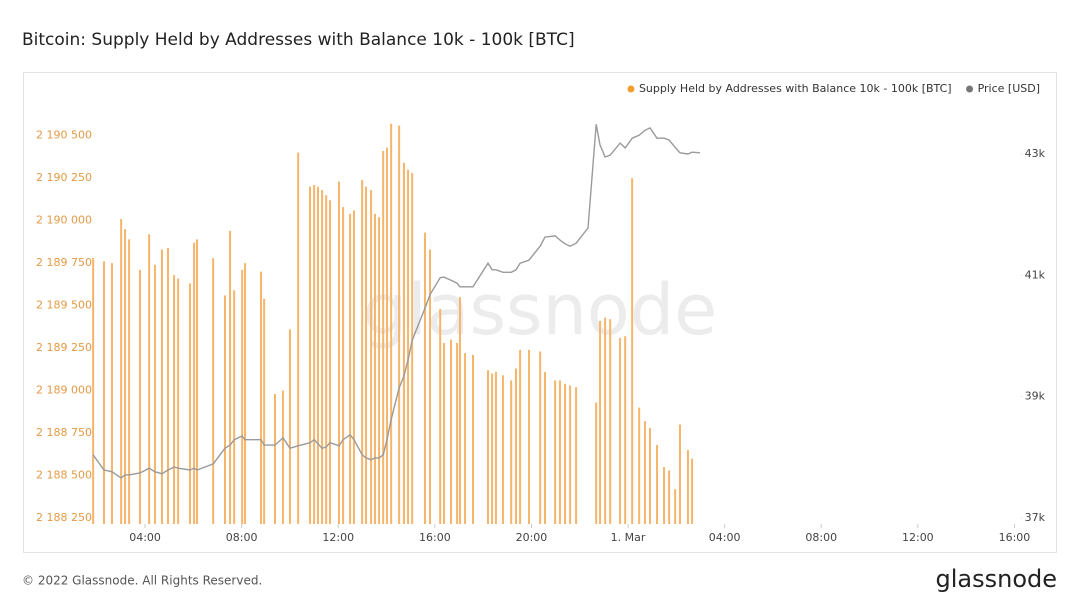  What do you see at coordinates (64, 262) in the screenshot?
I see `y-tick-label: 2 189 750` at bounding box center [64, 262].